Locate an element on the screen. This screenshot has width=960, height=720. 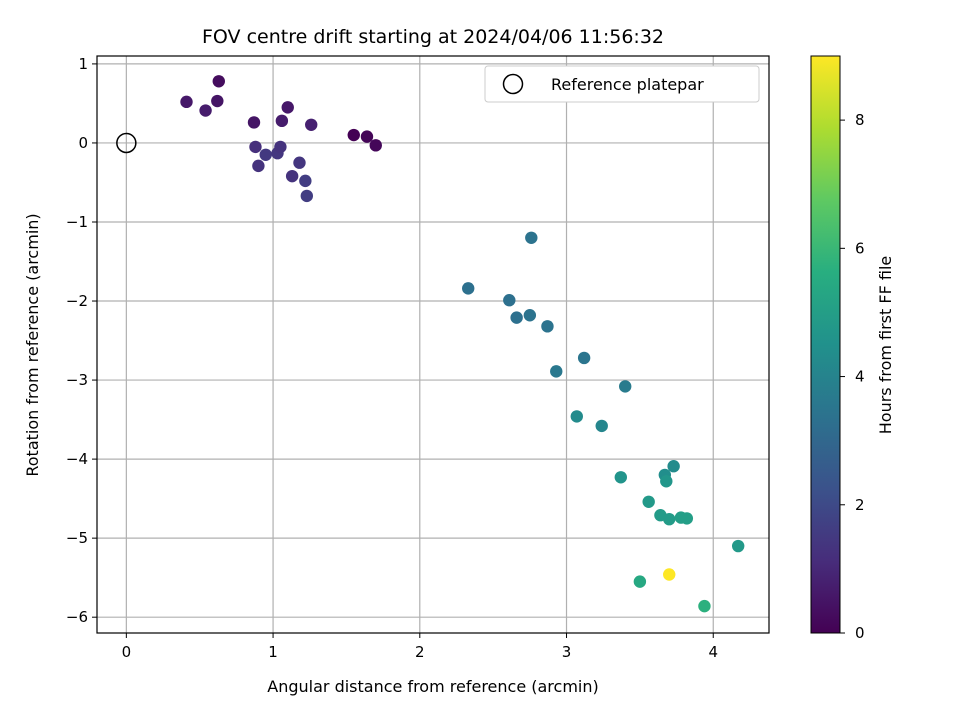
x-tick-label: 2 is located at coordinates (420, 652).